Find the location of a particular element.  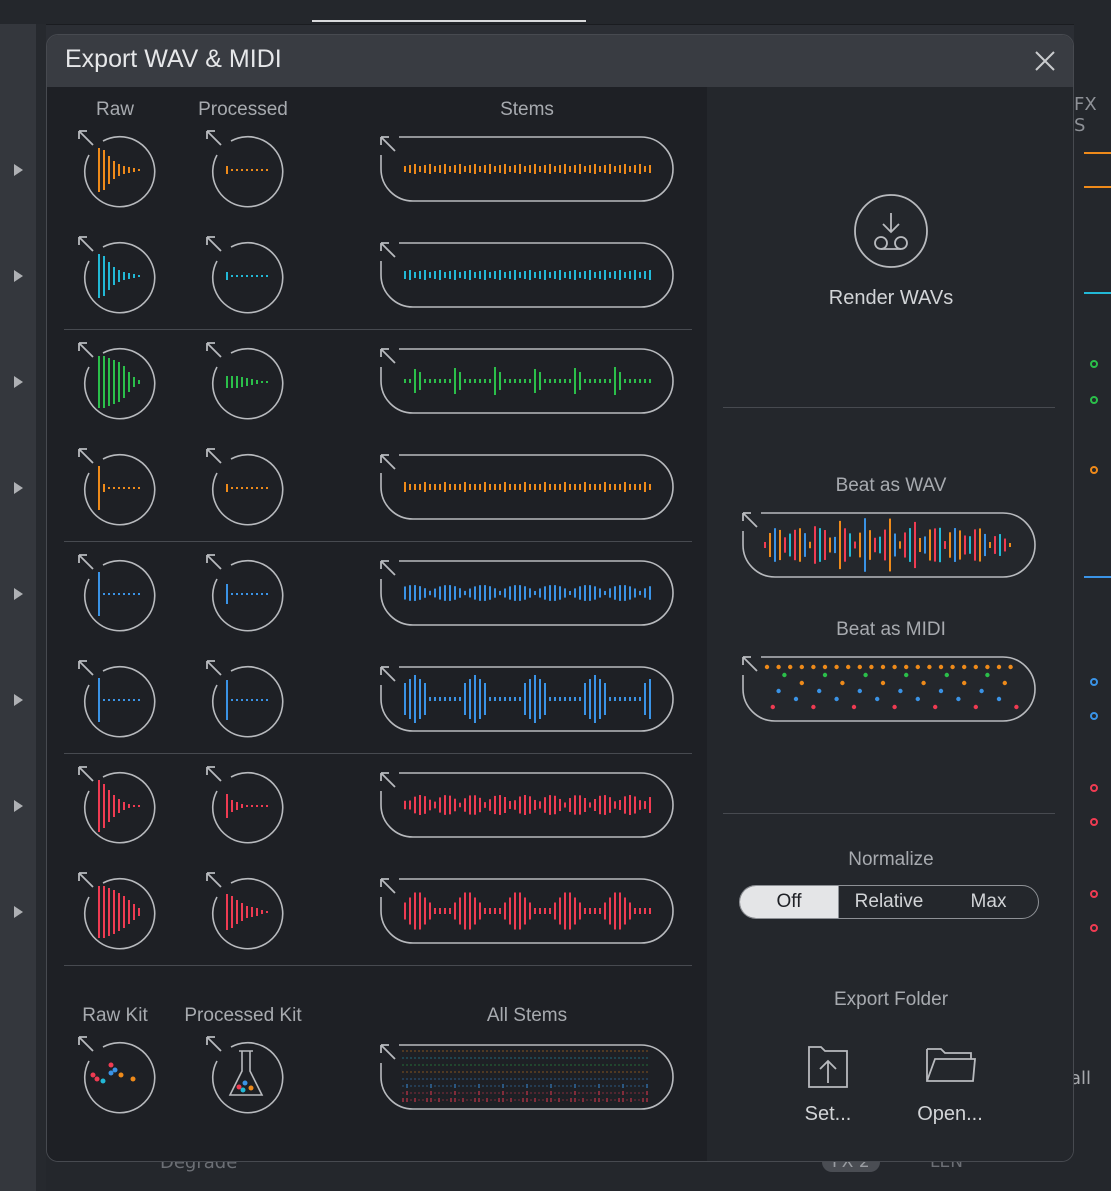

normalize-segmented-control: Off Relative Max is located at coordinates (889, 902).